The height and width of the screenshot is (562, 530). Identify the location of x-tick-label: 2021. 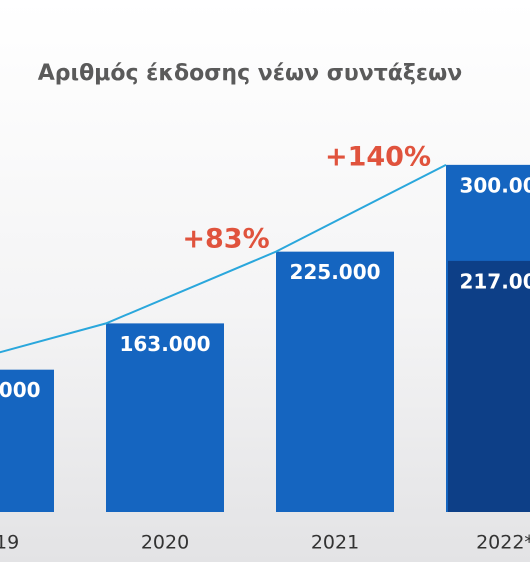
(335, 543).